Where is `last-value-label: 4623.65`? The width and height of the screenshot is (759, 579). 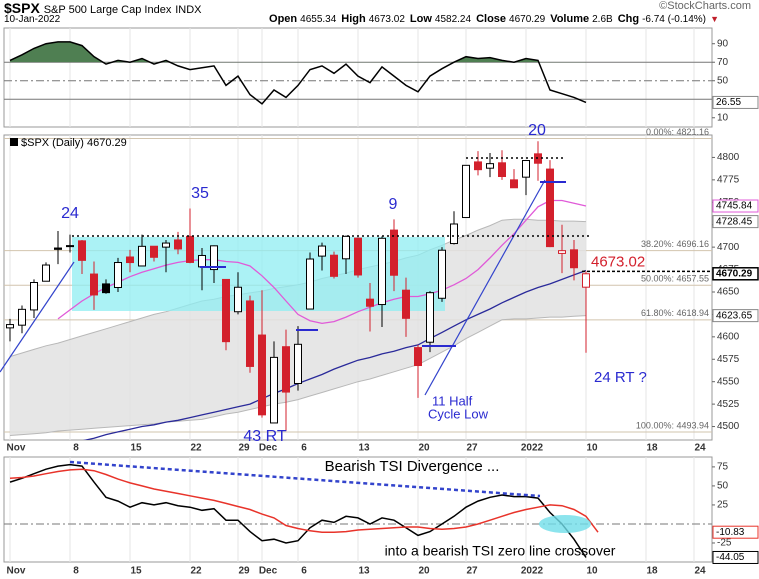
last-value-label: 4623.65 is located at coordinates (734, 315).